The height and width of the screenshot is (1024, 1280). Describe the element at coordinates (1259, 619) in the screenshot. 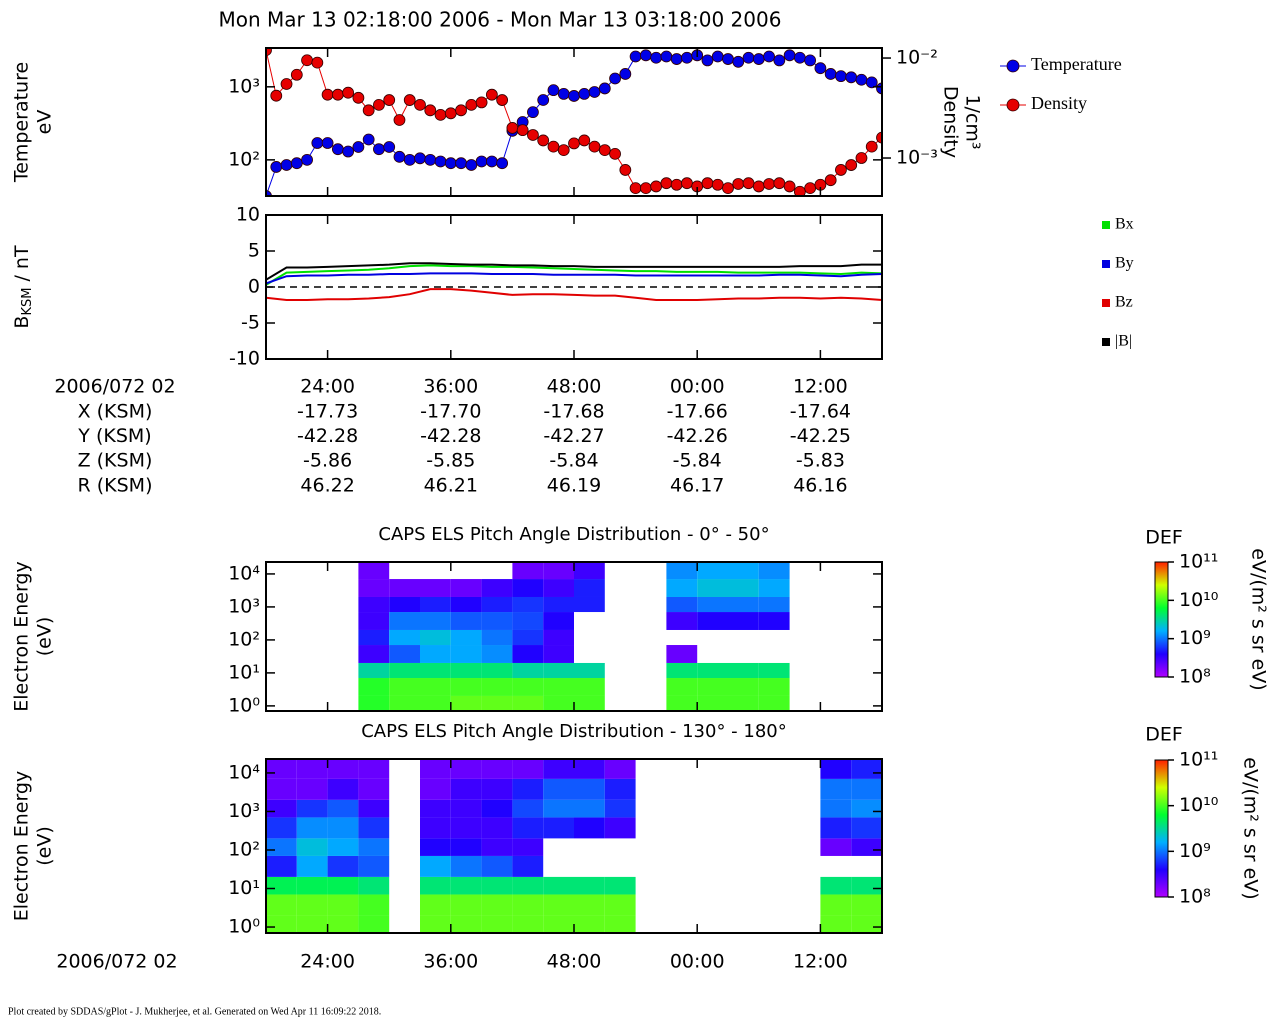

I see `colorbar-units: eV/(m² s sr eV)` at that location.